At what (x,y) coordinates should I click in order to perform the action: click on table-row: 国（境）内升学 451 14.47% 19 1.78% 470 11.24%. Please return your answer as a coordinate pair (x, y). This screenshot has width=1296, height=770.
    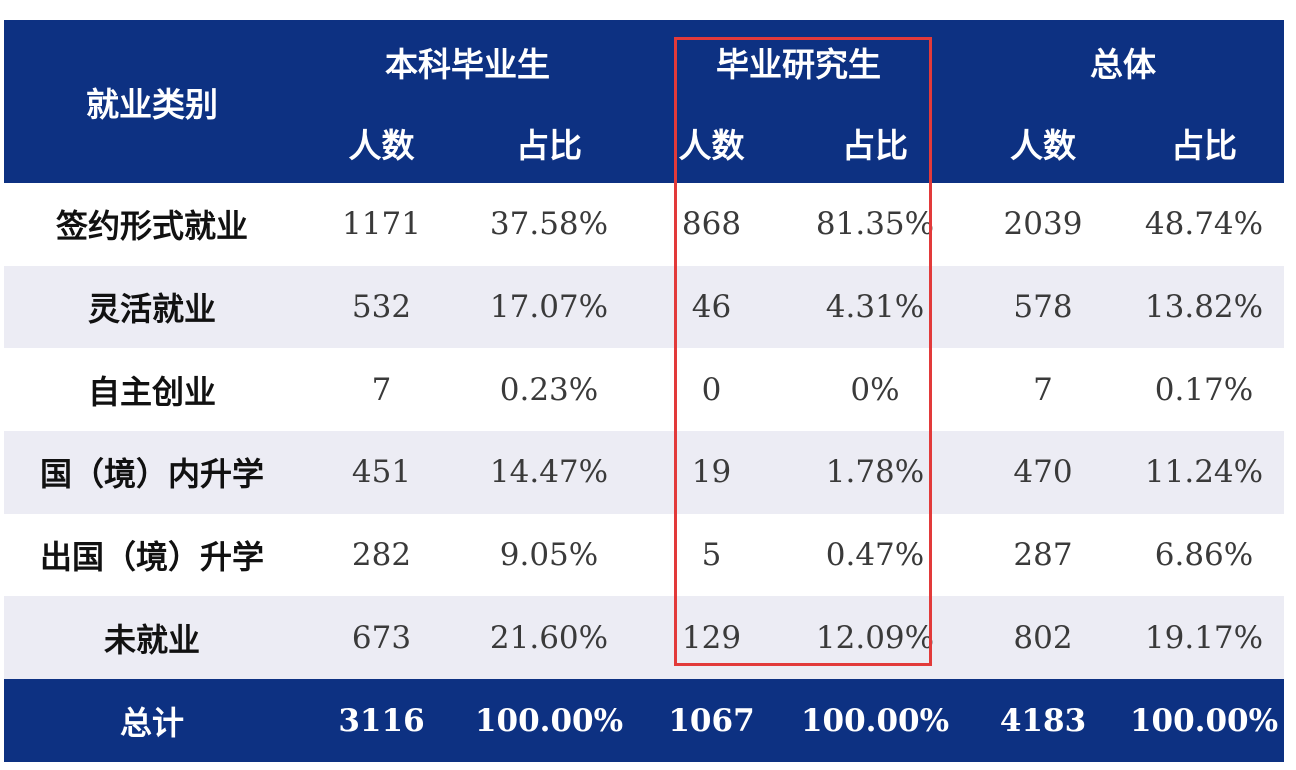
    Looking at the image, I should click on (644, 472).